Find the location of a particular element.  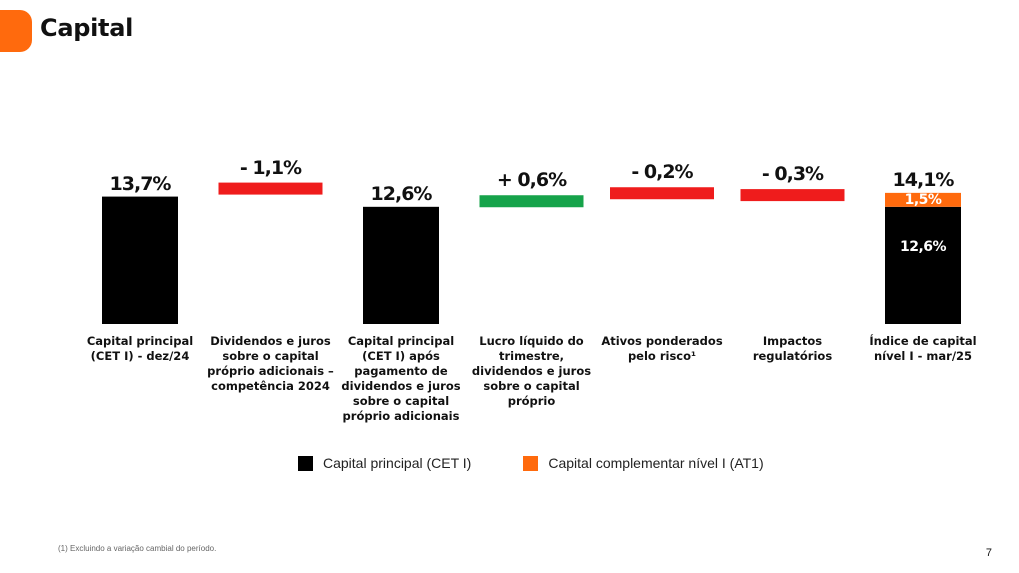

bar-segment-capital-complementar-nivel-i-at1 is located at coordinates (923, 199).